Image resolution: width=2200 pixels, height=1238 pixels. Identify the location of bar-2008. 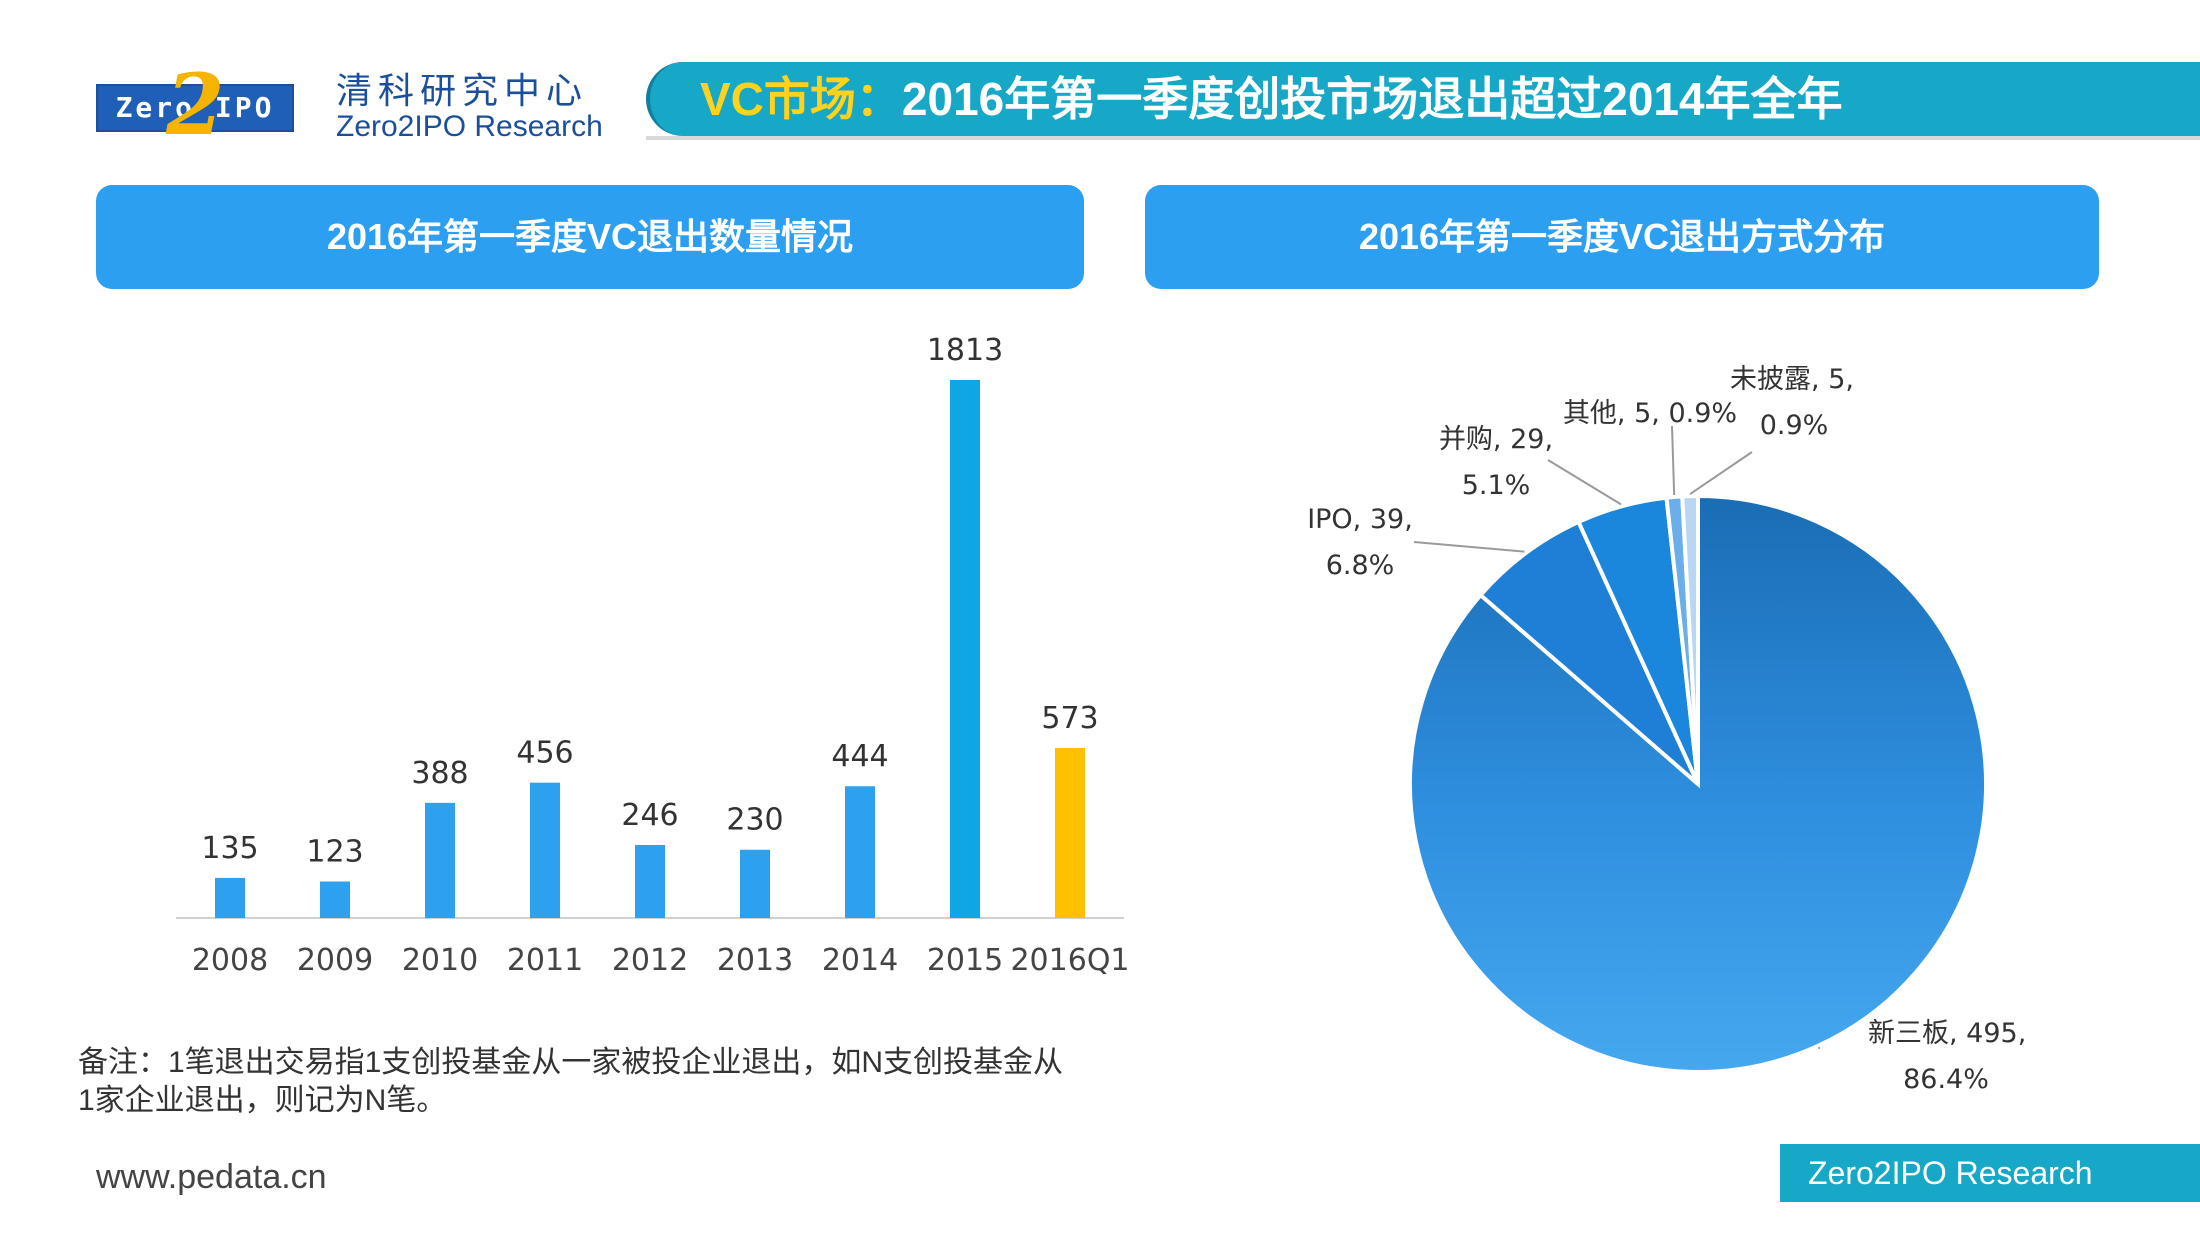
(230, 897).